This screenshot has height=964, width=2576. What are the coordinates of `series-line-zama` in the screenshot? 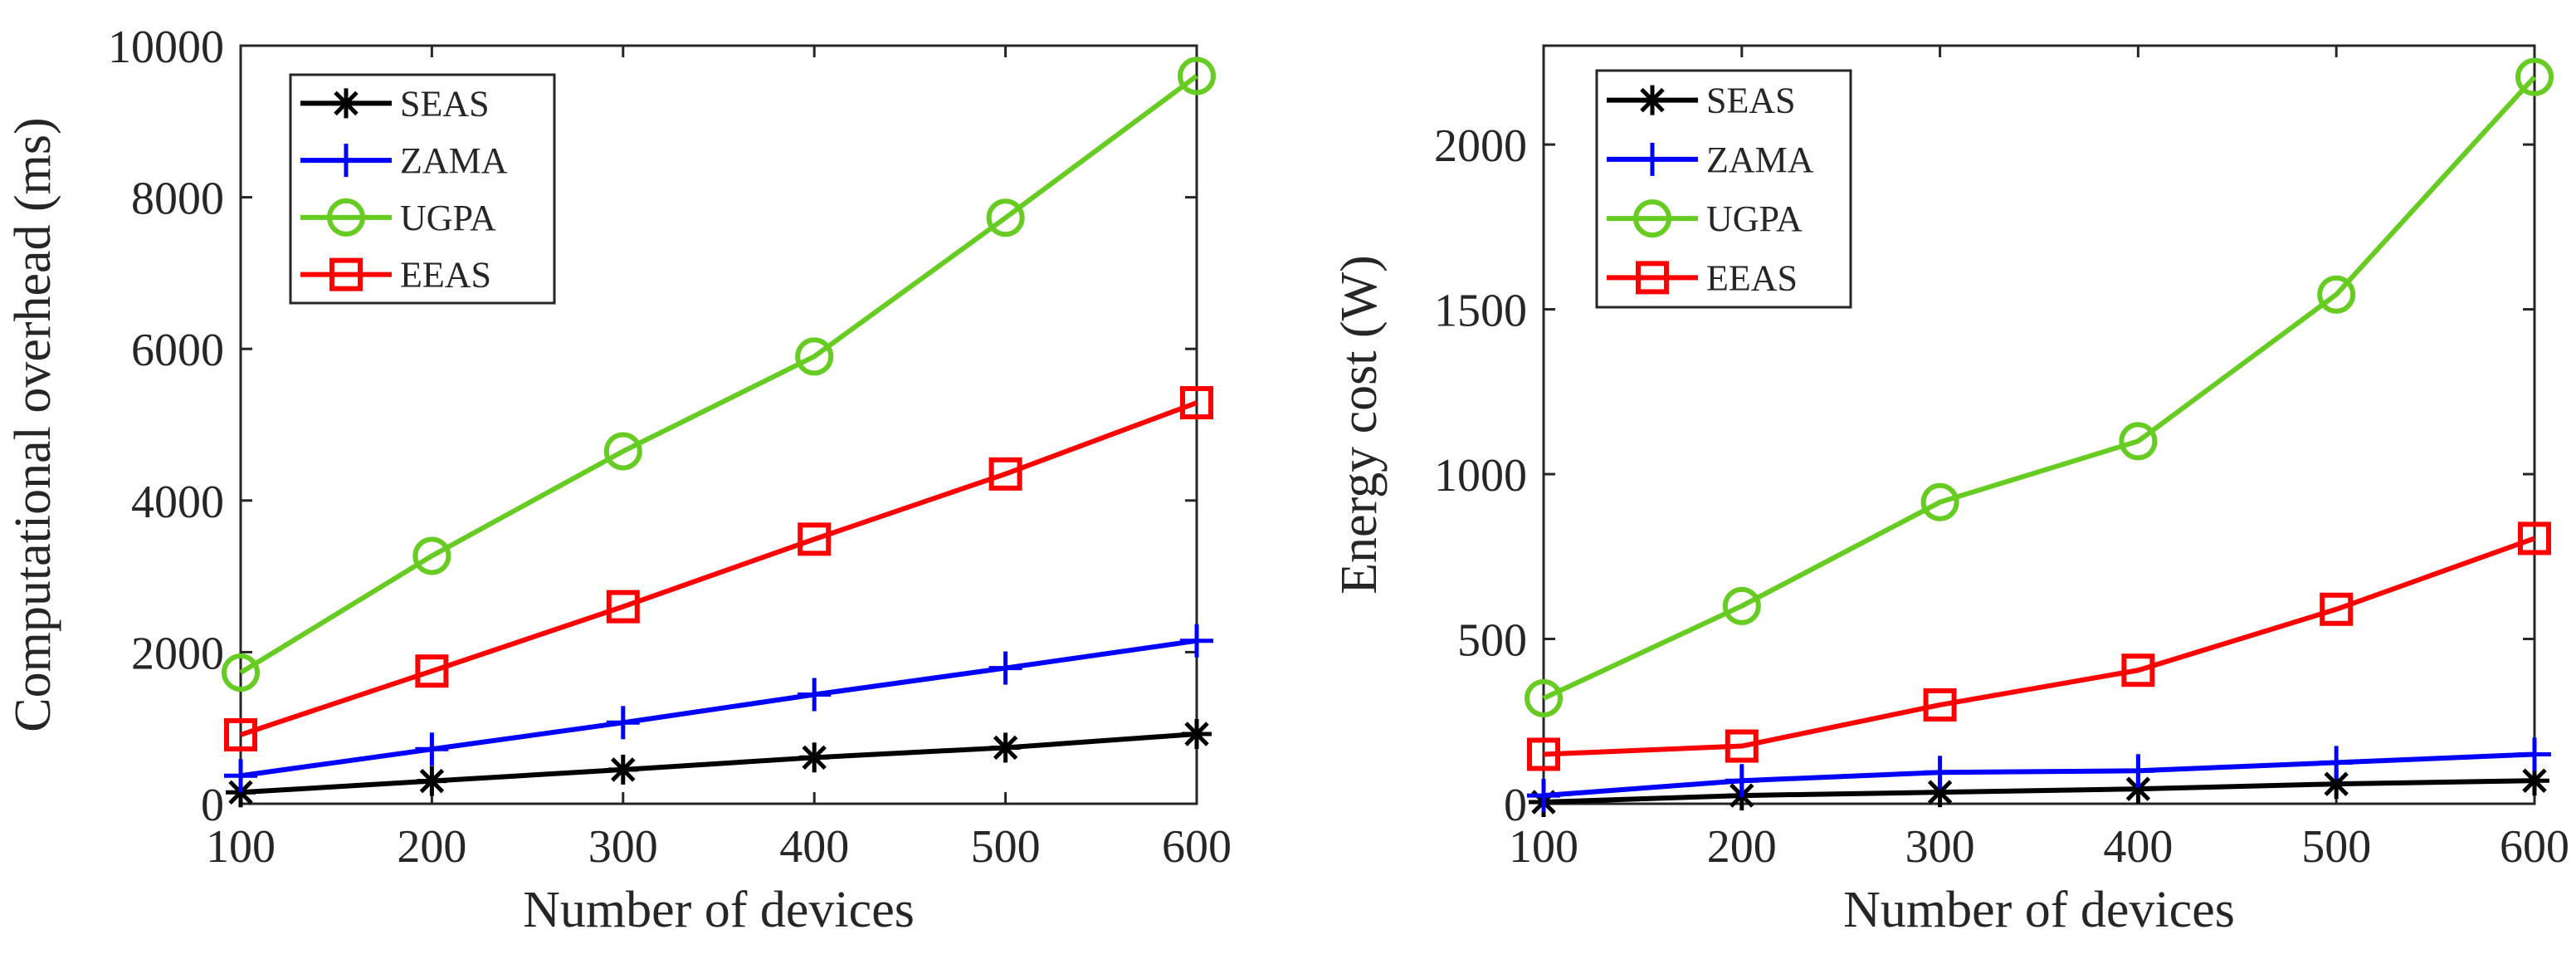 It's located at (719, 708).